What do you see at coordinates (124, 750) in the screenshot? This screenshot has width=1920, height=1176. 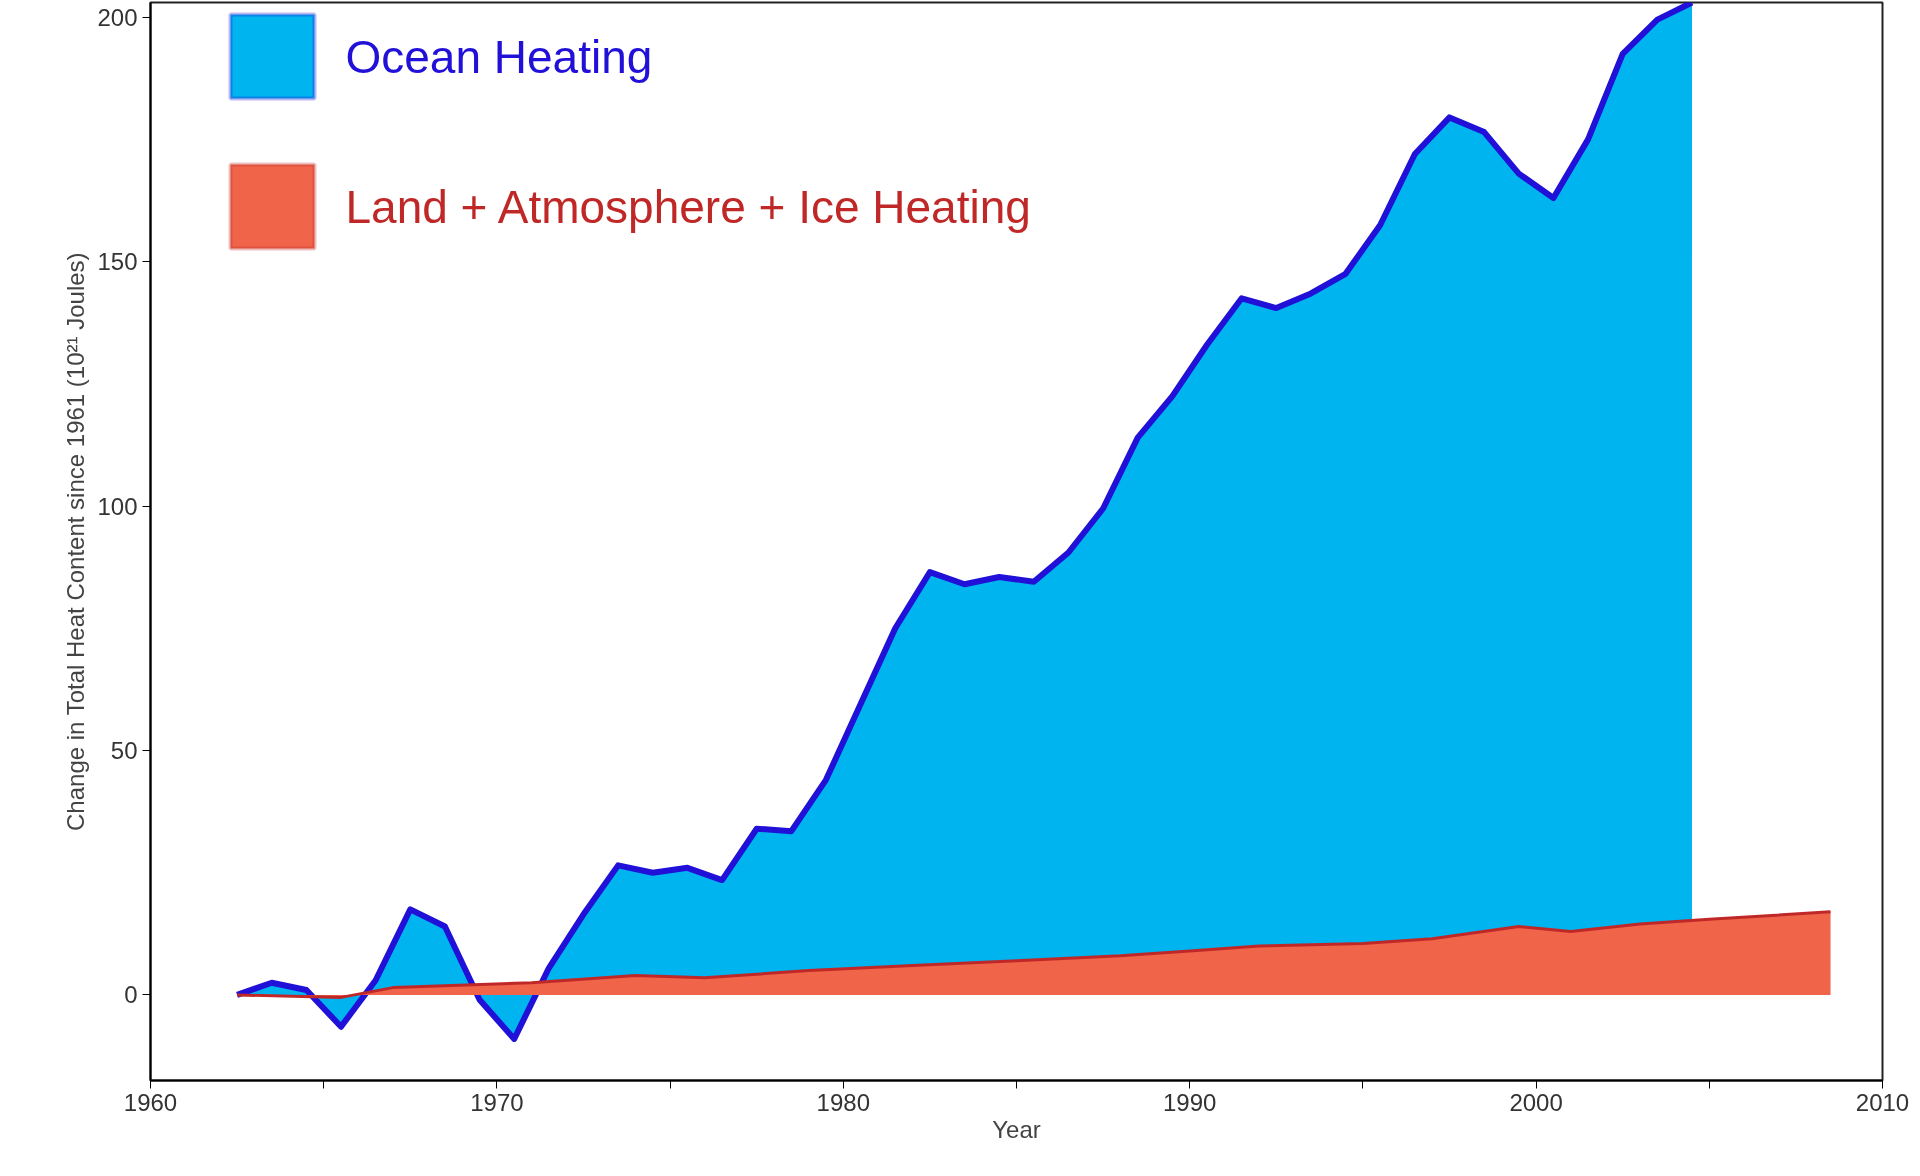 I see `y-tick-label: 50` at bounding box center [124, 750].